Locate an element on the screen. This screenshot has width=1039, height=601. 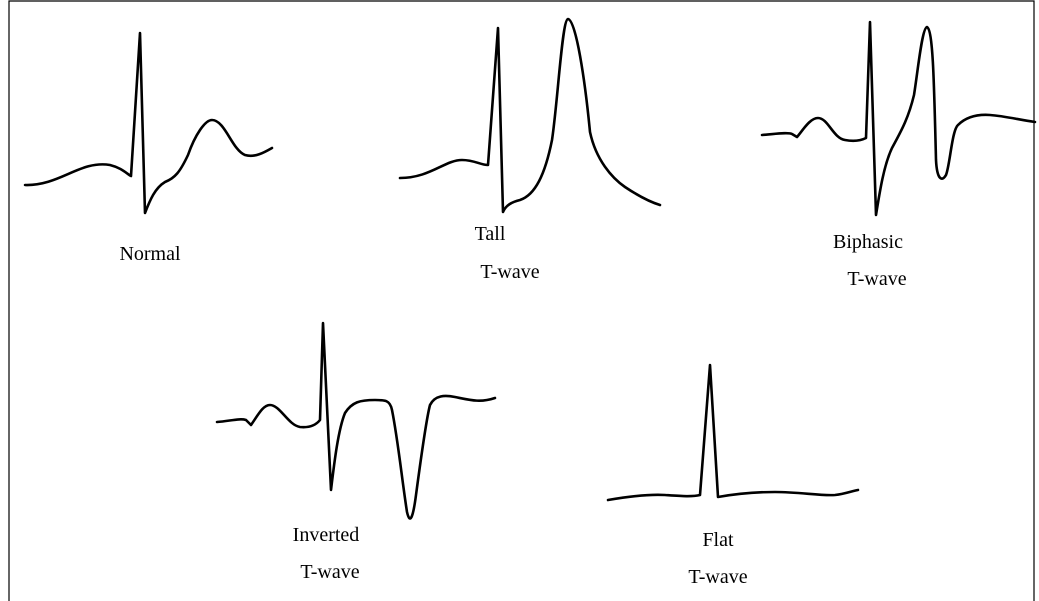
inverted-wave is located at coordinates (356, 420).